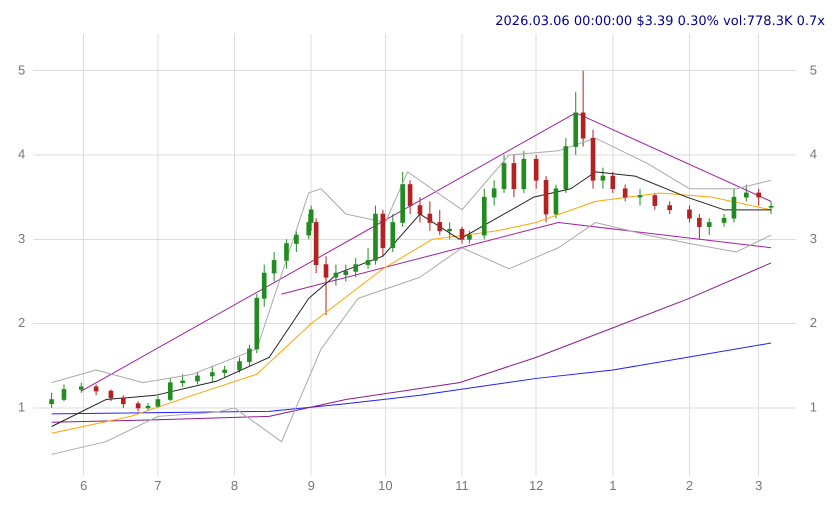  Describe the element at coordinates (536, 485) in the screenshot. I see `x-tick-label: 12` at that location.